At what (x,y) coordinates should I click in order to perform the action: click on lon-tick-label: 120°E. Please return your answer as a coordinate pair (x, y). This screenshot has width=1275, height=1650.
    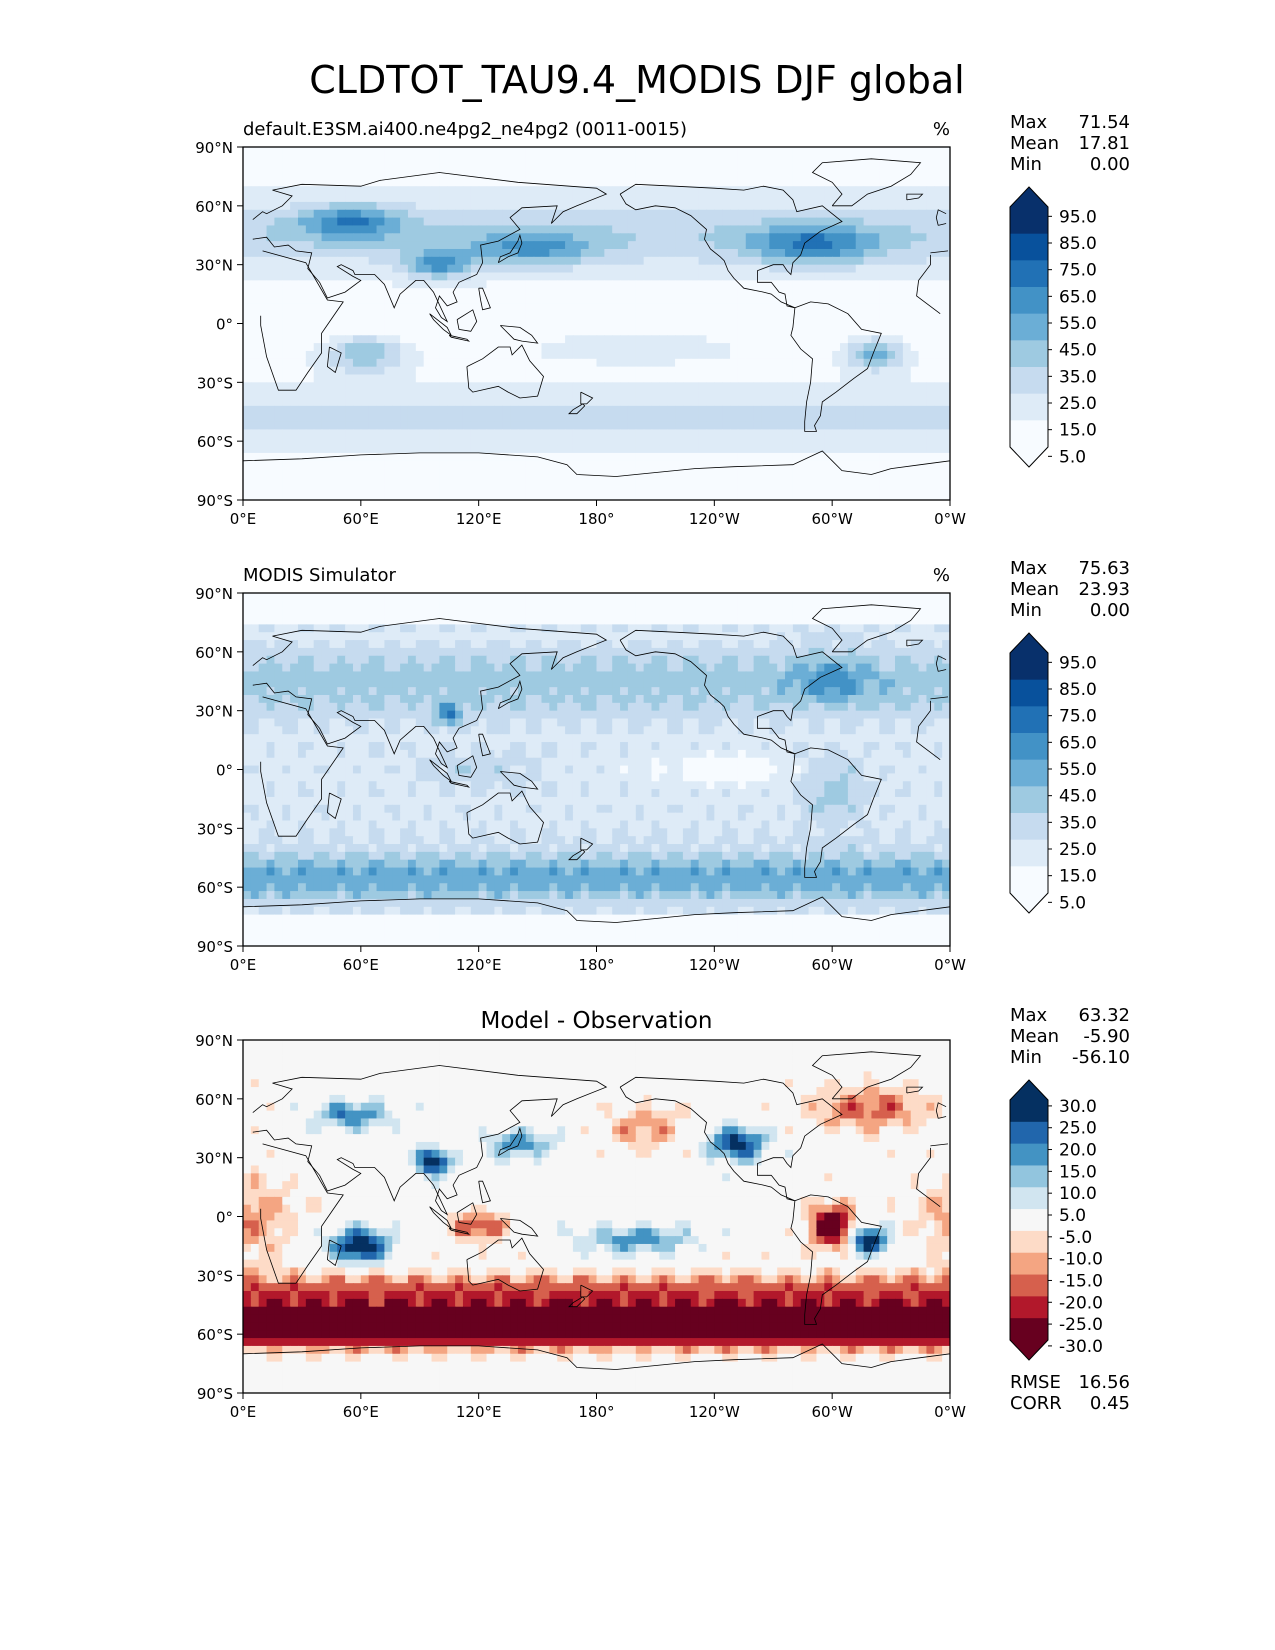
    Looking at the image, I should click on (479, 519).